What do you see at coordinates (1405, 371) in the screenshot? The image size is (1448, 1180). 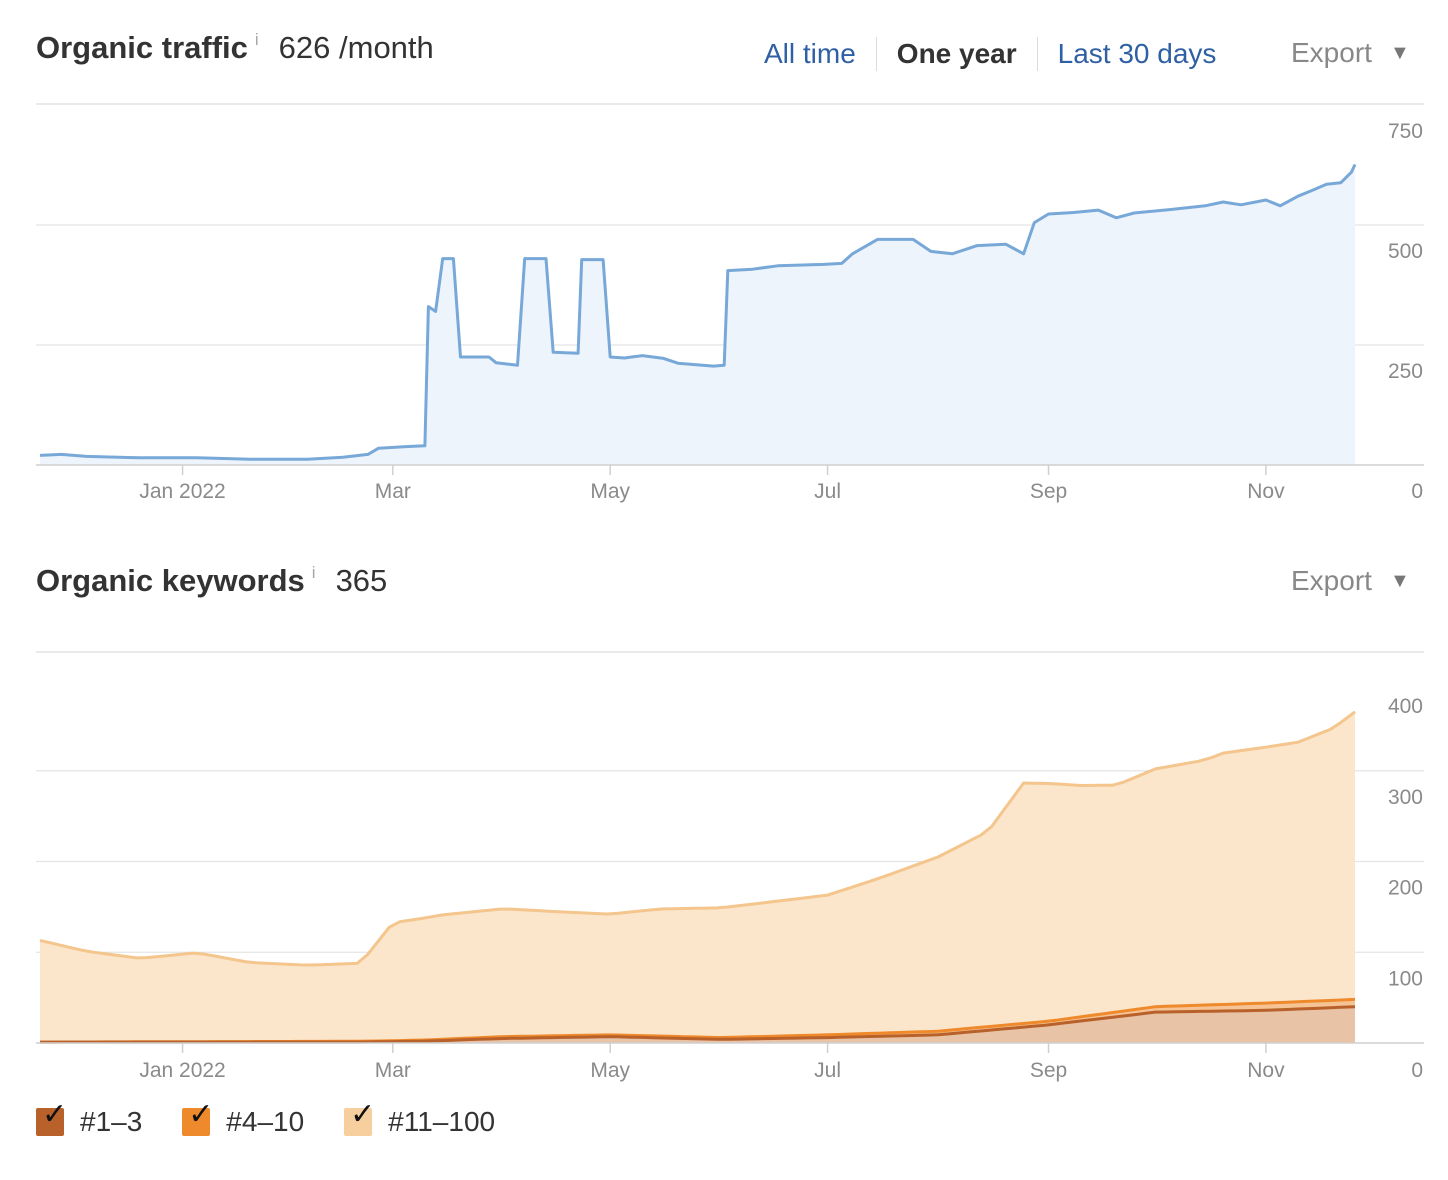 I see `y-tick-label: 250` at bounding box center [1405, 371].